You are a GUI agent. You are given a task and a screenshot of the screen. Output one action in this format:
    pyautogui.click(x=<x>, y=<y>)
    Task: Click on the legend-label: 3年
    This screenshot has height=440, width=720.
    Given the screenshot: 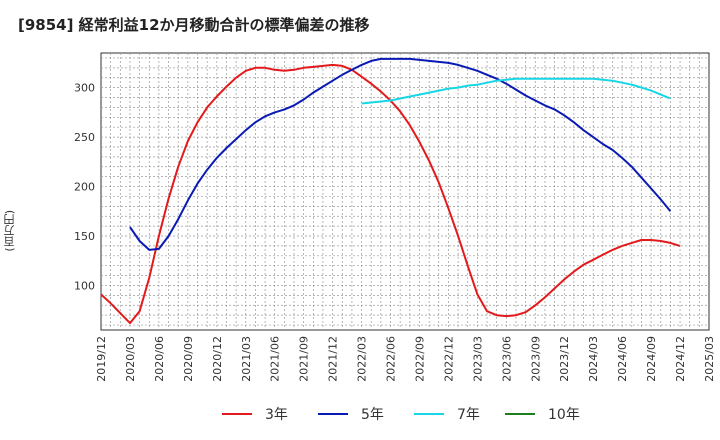 What is the action you would take?
    pyautogui.click(x=276, y=415)
    